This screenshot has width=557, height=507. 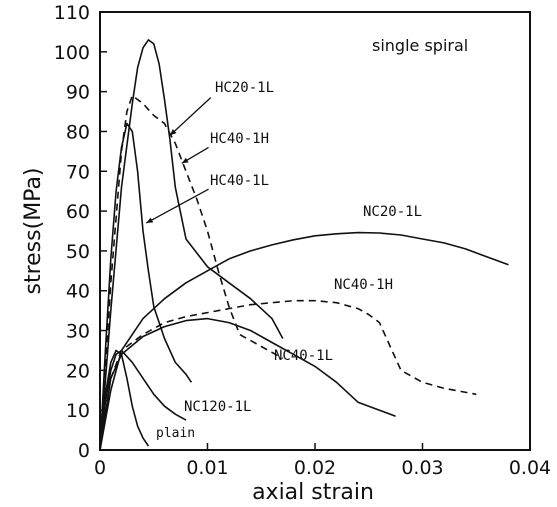 I want to click on hc20-1l-arrowhead, so click(x=173, y=132).